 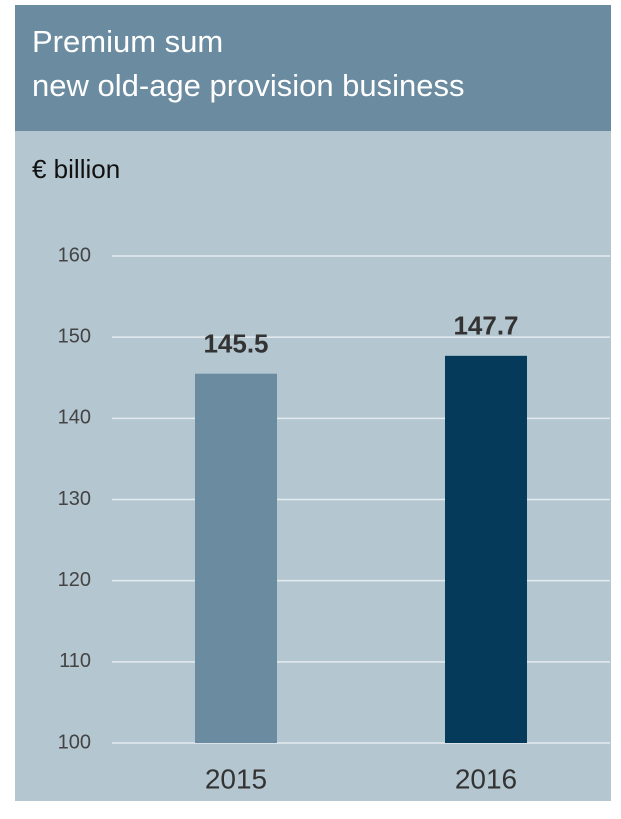 What do you see at coordinates (74, 418) in the screenshot?
I see `y-tick-label: 140` at bounding box center [74, 418].